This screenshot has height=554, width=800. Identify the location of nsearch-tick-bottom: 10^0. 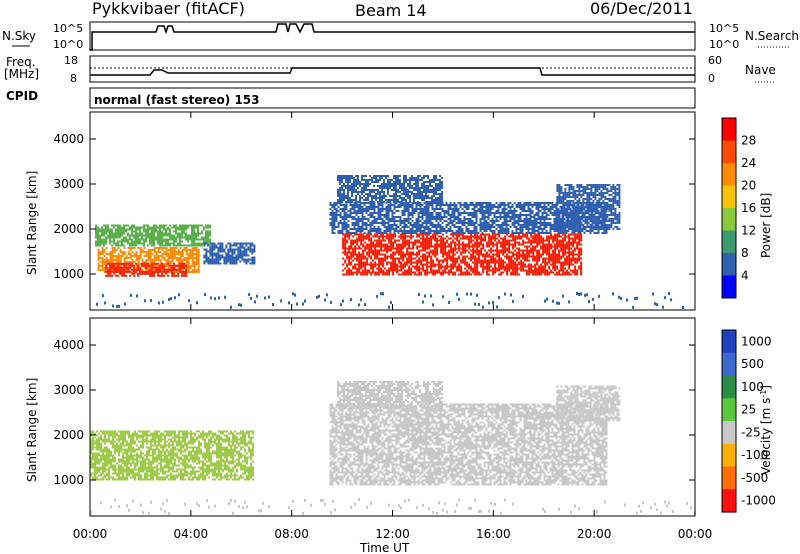
(724, 44).